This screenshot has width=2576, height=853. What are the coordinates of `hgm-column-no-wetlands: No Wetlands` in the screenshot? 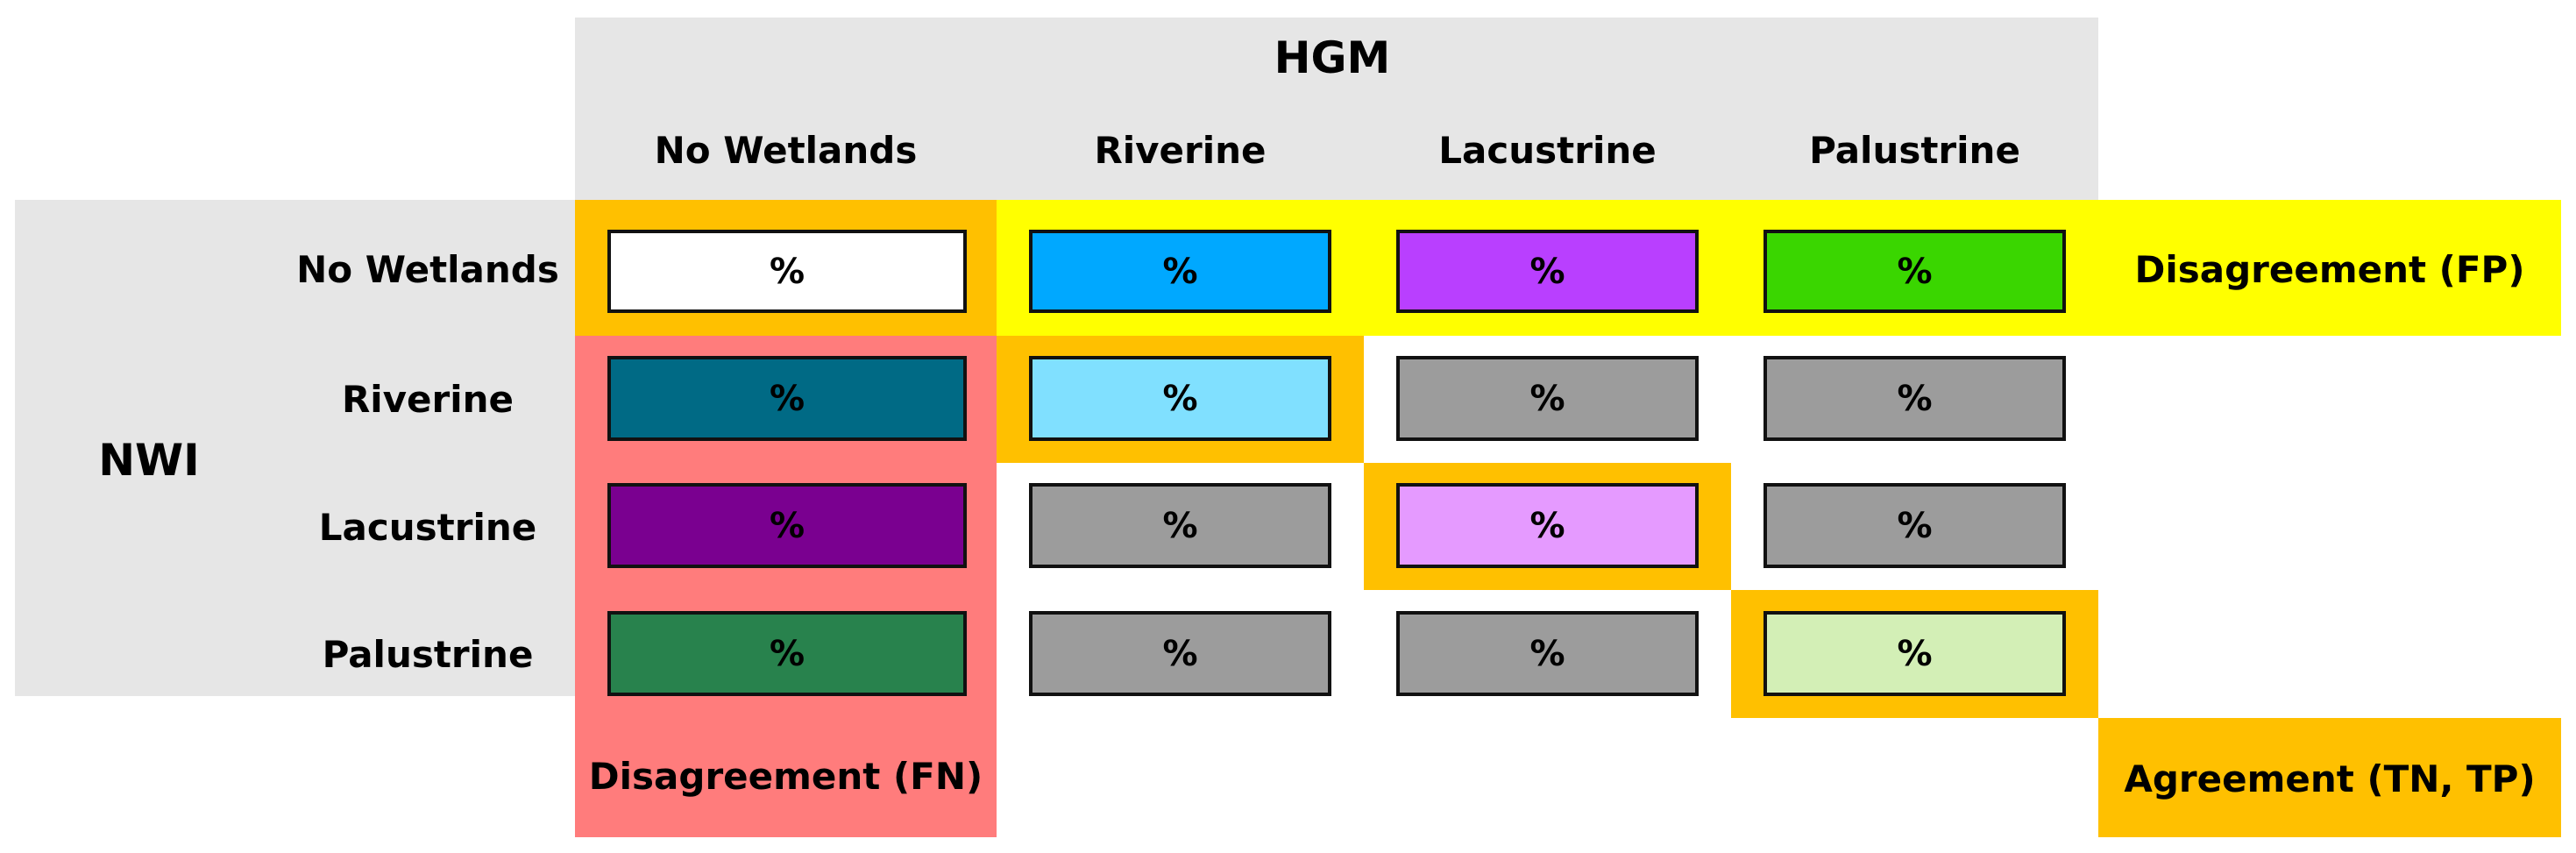 It's located at (786, 150).